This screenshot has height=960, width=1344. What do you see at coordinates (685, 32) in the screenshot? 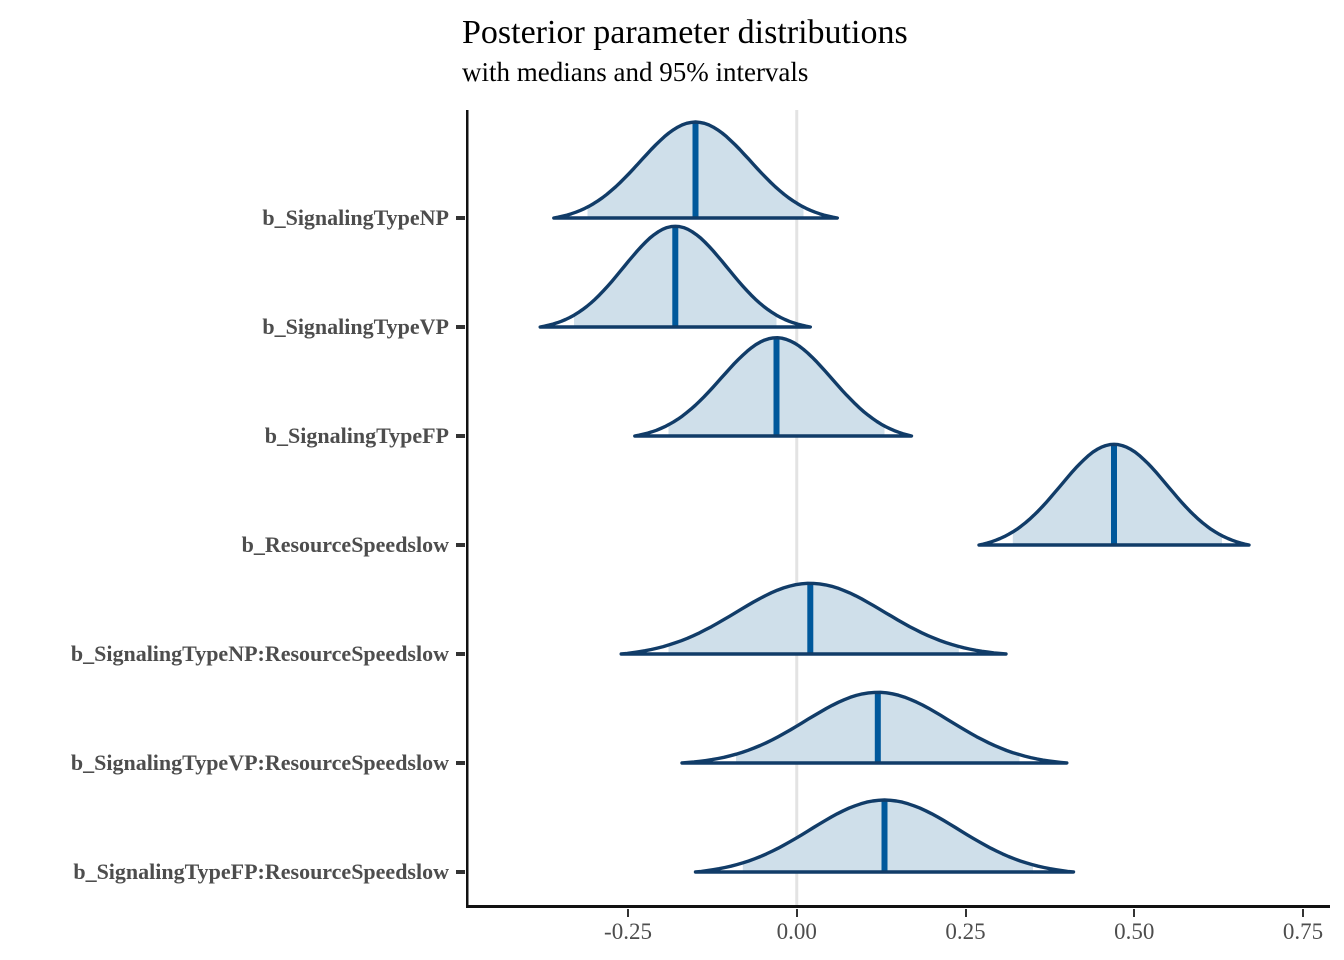
I see `chart-title: Posterior parameter distributions` at bounding box center [685, 32].